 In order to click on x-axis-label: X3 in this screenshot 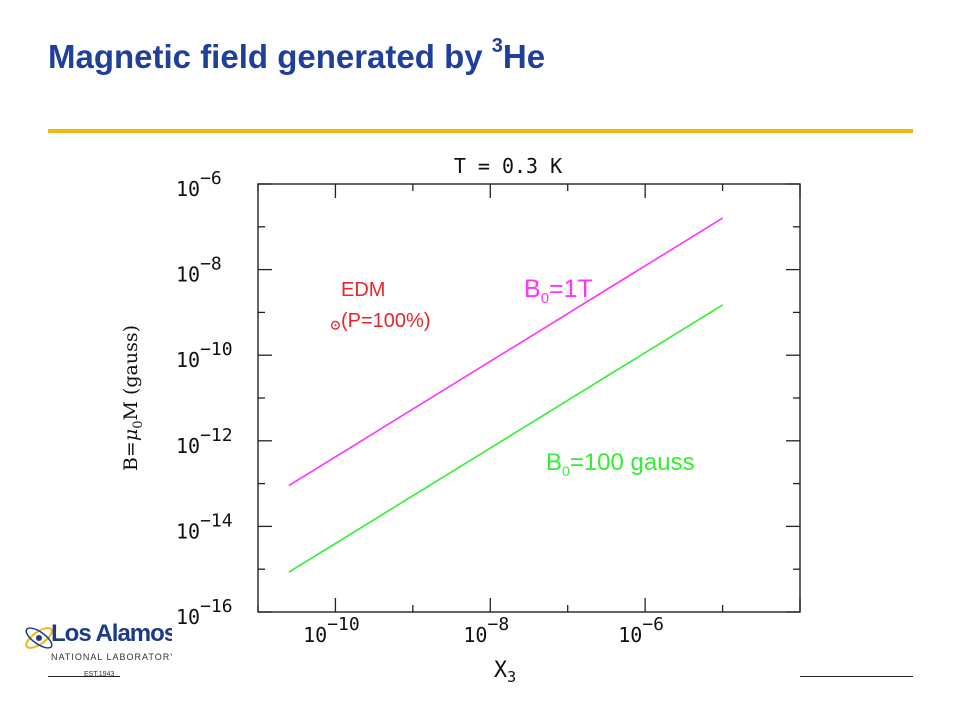, I will do `click(505, 672)`.